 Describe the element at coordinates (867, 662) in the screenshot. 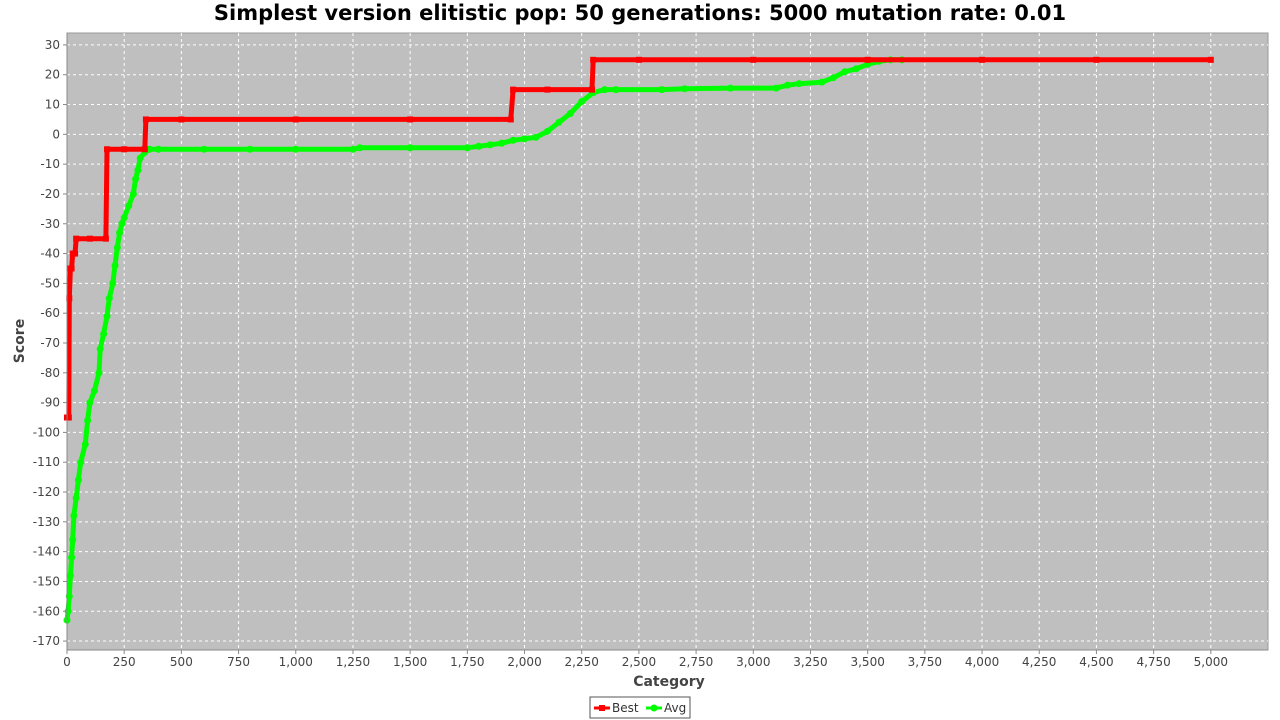

I see `x-tick-label: 3,500` at that location.